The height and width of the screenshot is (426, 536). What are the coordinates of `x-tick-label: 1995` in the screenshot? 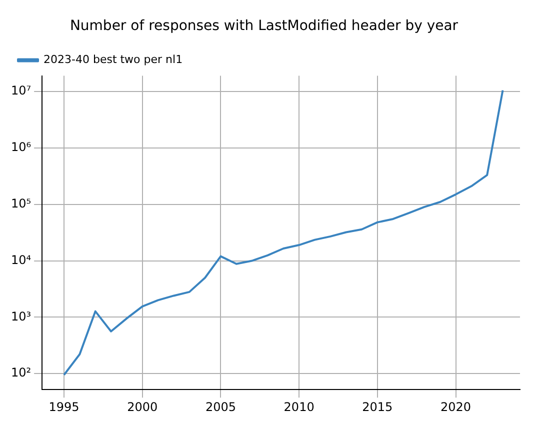 It's located at (64, 407).